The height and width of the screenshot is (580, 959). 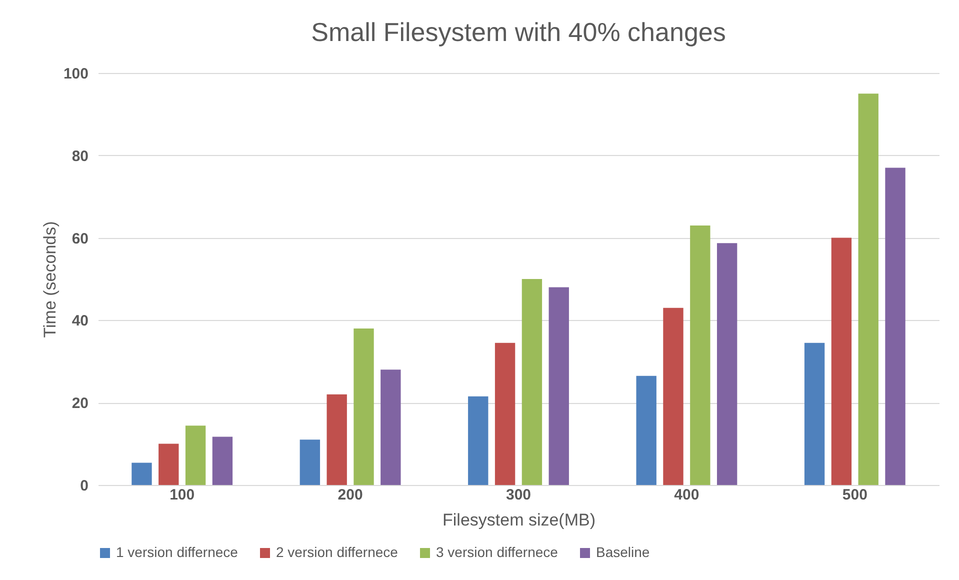 I want to click on x-tick-label: 400, so click(x=687, y=495).